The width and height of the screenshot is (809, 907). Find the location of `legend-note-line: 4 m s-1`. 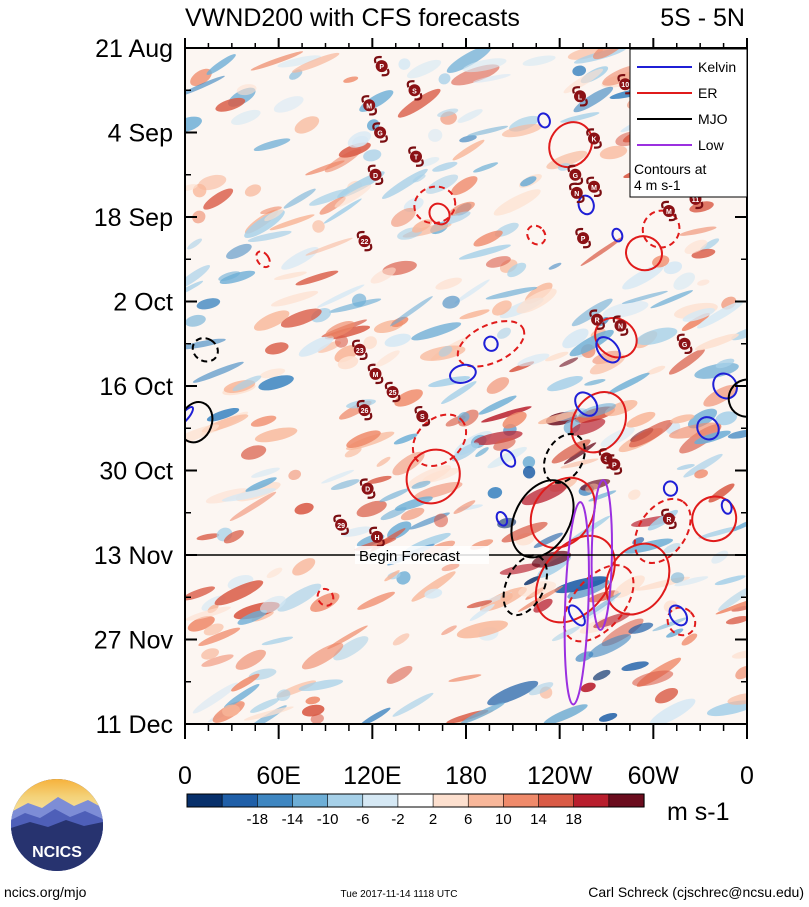

legend-note-line: 4 m s-1 is located at coordinates (657, 185).